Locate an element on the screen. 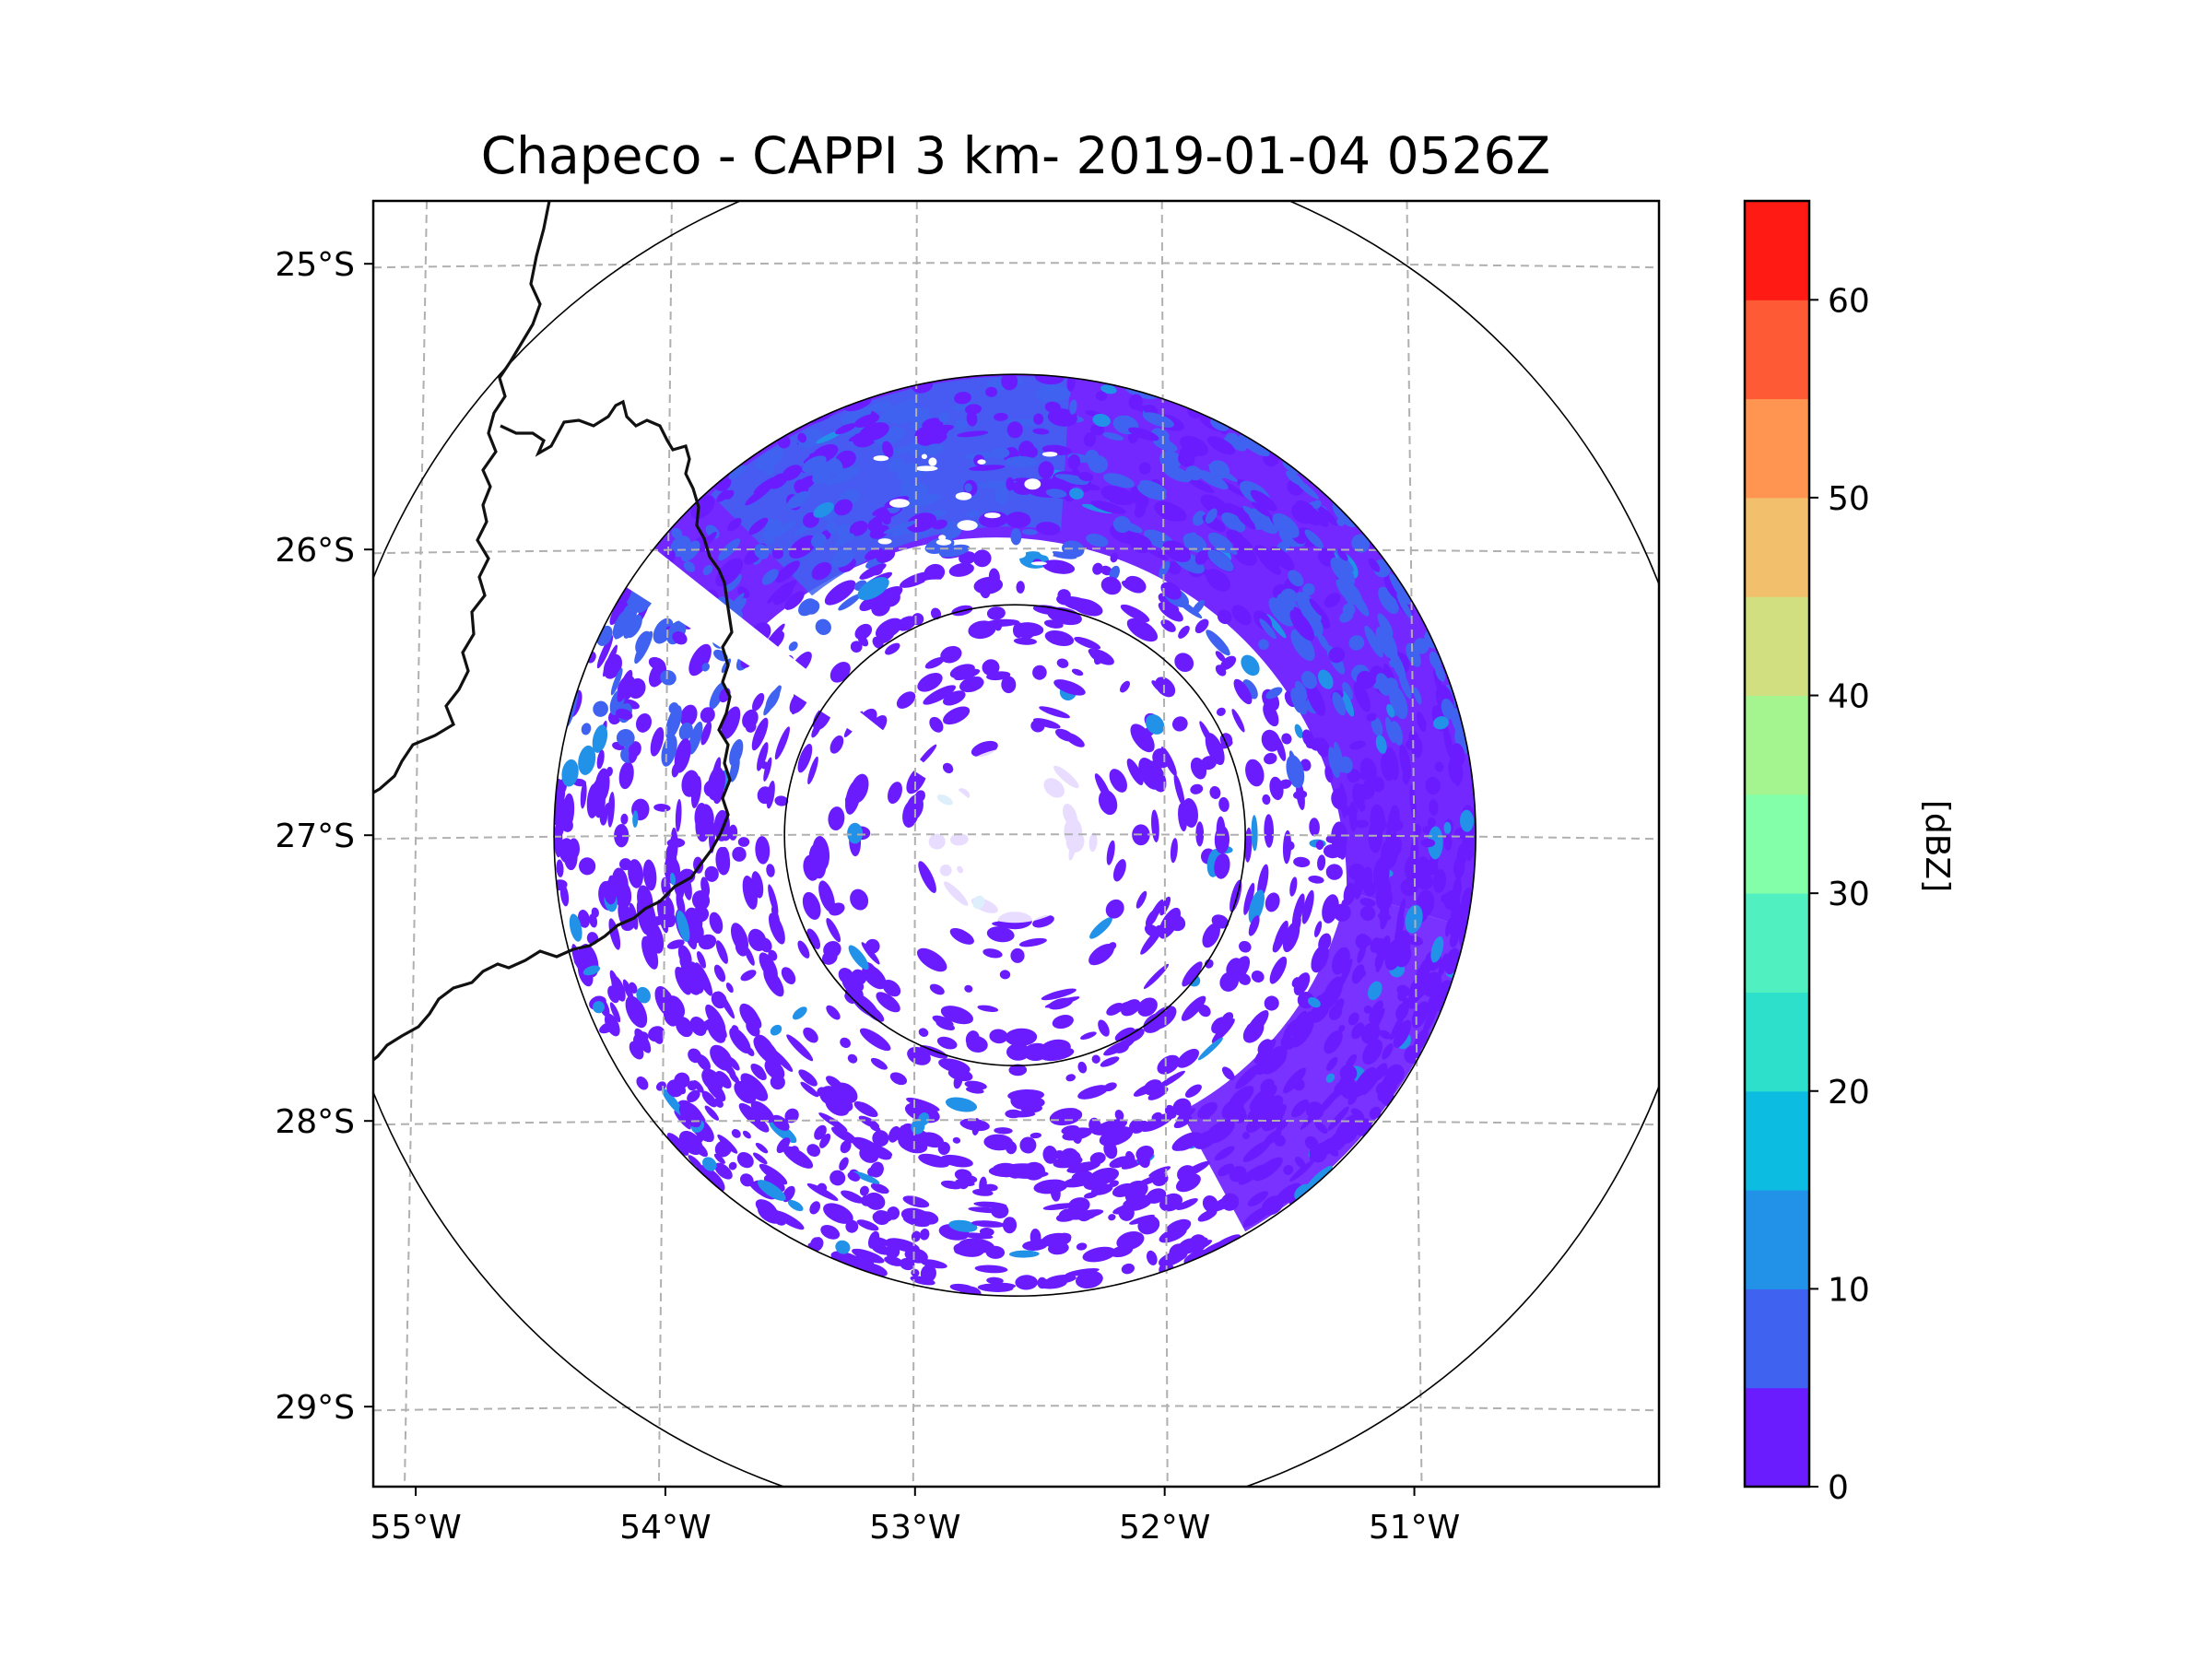 Image resolution: width=2212 pixels, height=1659 pixels. colorbar: 0 10 20 30 40 50 60 [dBZ] is located at coordinates (1849, 853).